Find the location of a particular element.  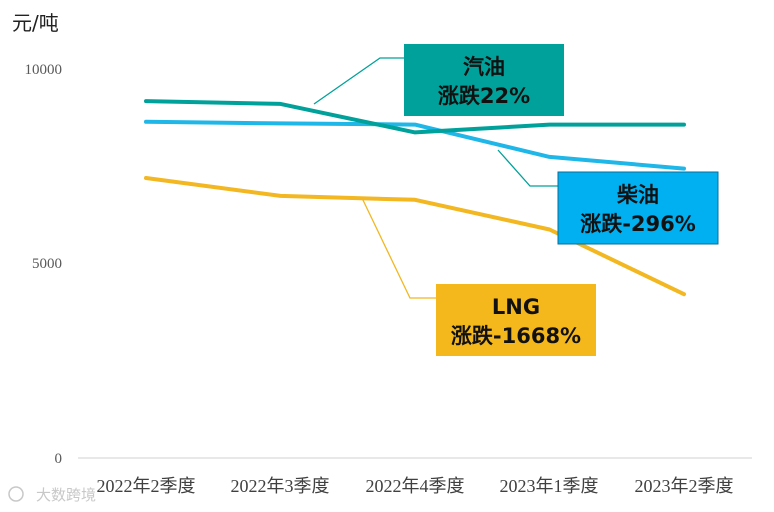

x-tick-label: 2022年2季度 is located at coordinates (146, 486).